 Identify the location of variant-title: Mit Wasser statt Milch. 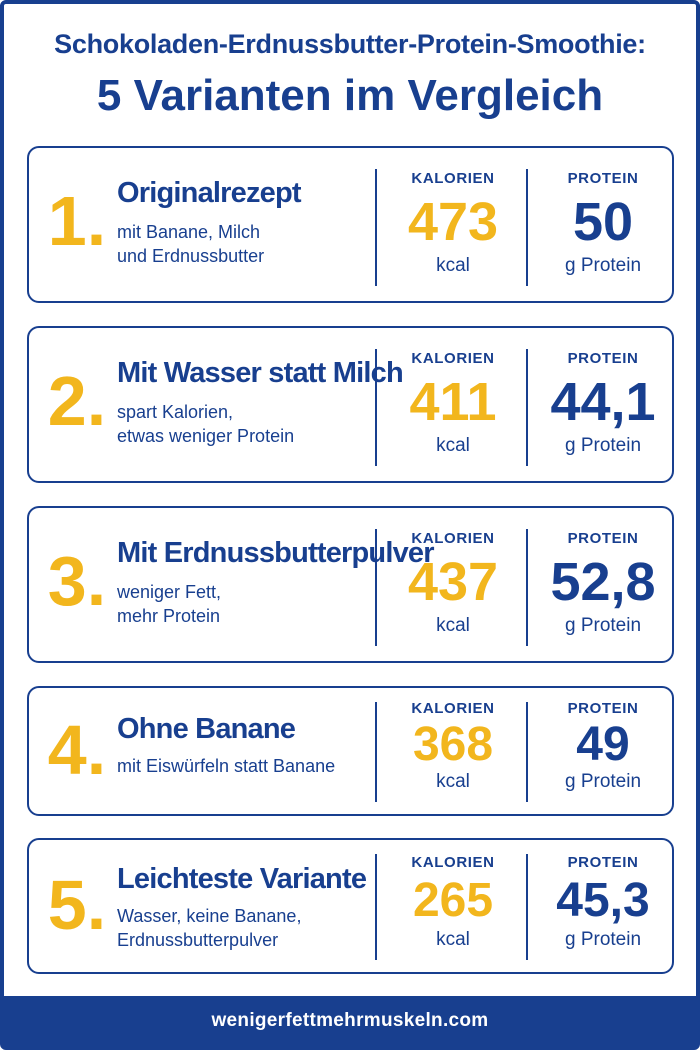
(260, 373).